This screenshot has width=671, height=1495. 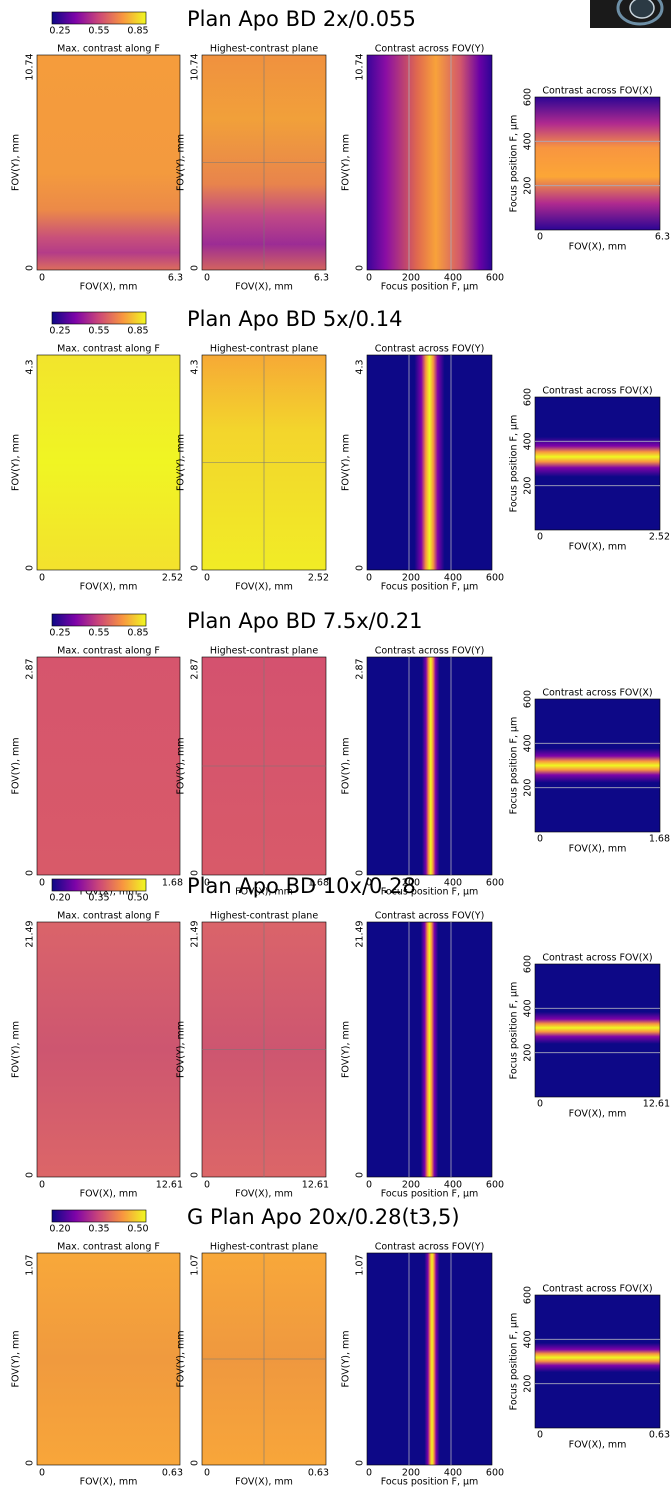 I want to click on section-title: Plan Apo BD 2x/0.055, so click(x=301, y=19).